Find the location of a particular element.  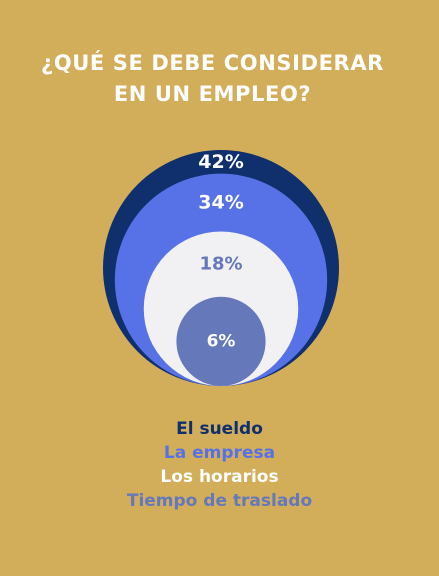

legend-item-traslado: Tiempo de traslado is located at coordinates (219, 501).